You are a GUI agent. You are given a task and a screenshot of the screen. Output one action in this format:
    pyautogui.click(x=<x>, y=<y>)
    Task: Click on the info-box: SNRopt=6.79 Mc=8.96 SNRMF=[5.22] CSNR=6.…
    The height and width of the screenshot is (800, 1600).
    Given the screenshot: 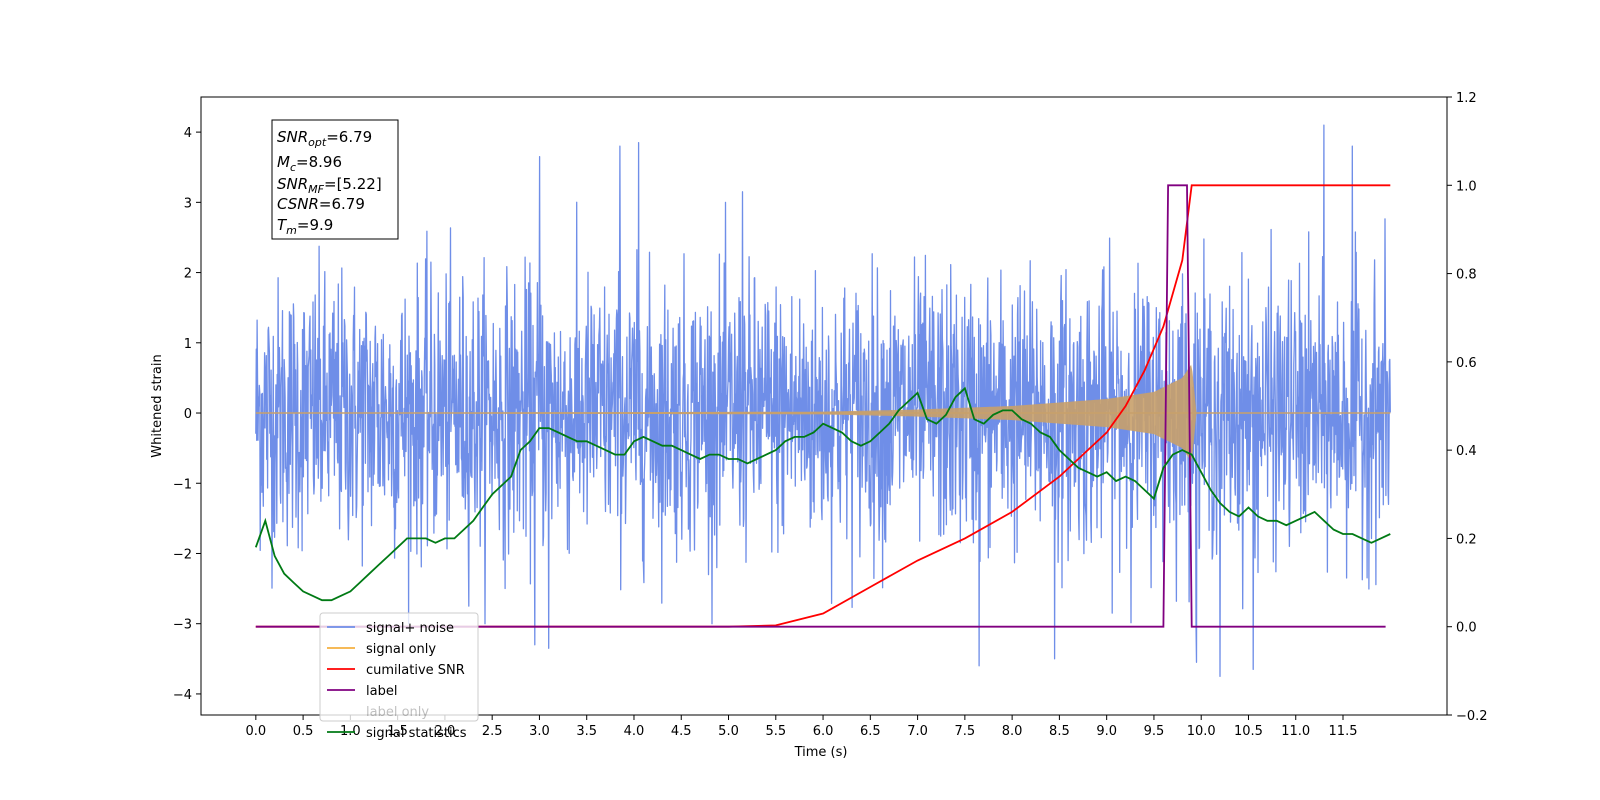 What is the action you would take?
    pyautogui.click(x=335, y=179)
    